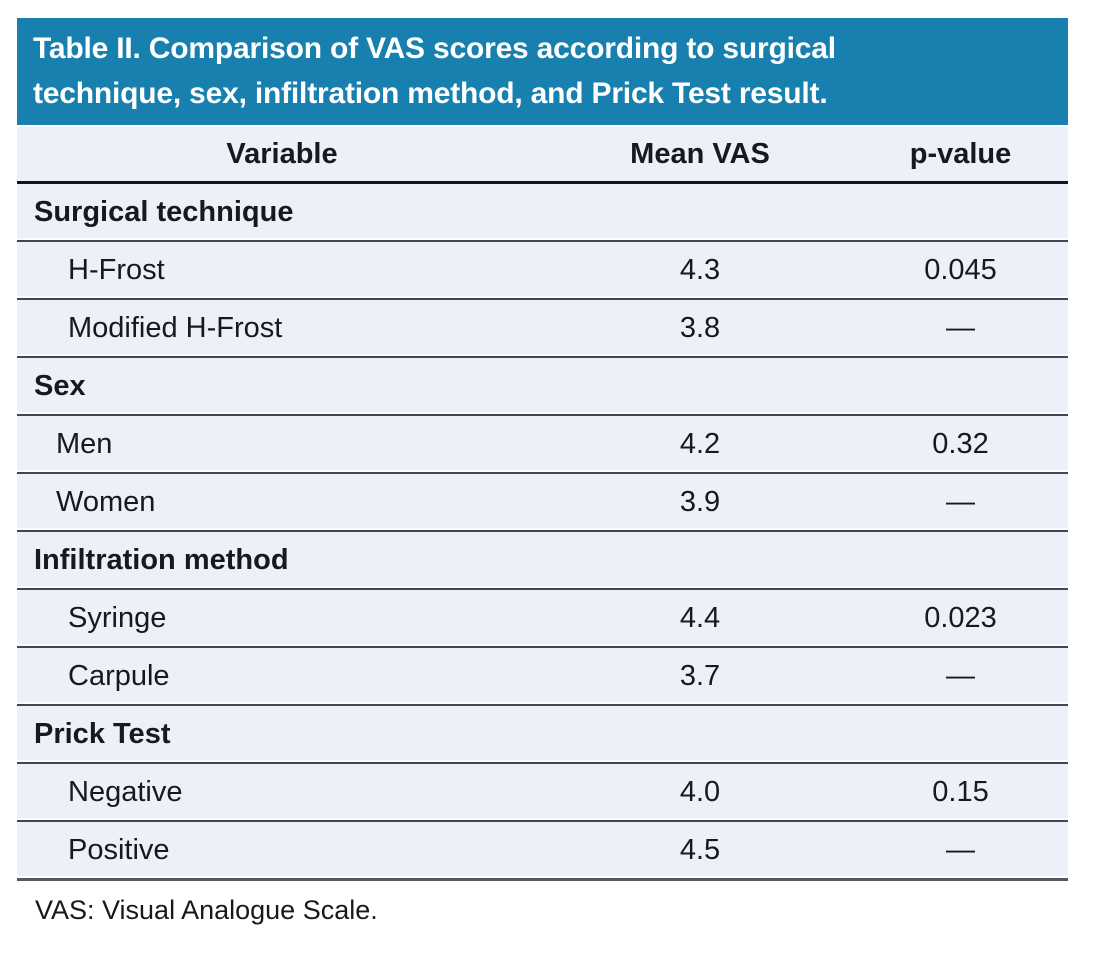 This screenshot has width=1102, height=959. What do you see at coordinates (282, 851) in the screenshot?
I see `row-label: Positive` at bounding box center [282, 851].